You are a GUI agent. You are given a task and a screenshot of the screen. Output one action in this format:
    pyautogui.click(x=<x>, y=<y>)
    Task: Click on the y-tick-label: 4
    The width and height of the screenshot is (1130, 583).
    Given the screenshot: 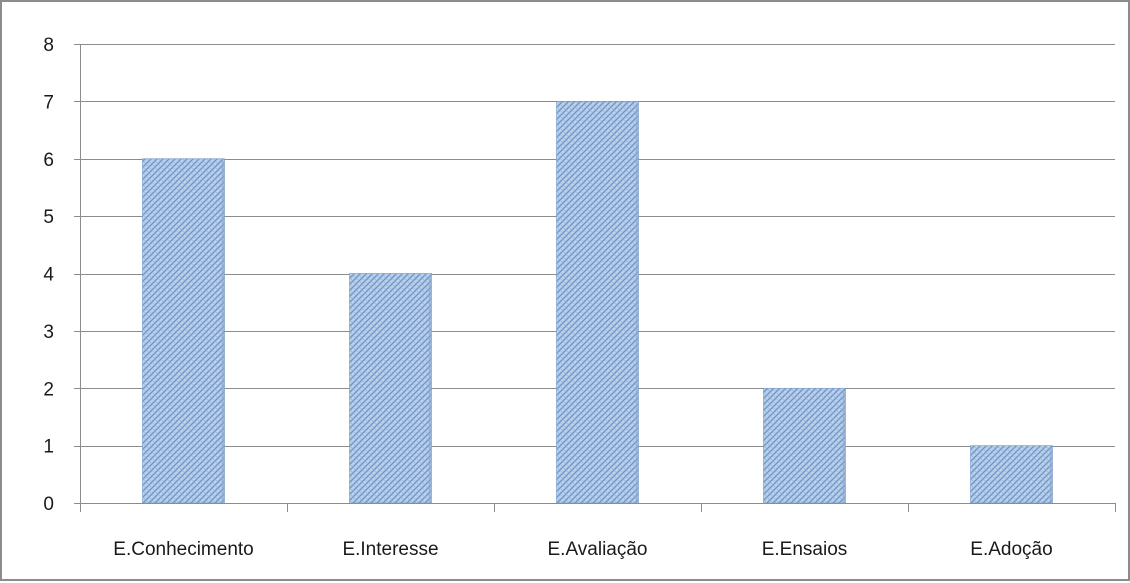 What is the action you would take?
    pyautogui.click(x=48, y=275)
    